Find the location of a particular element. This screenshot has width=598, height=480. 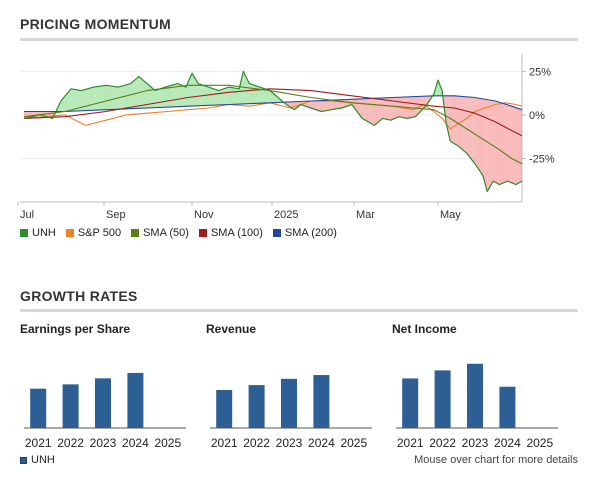

legend-item-unh: UNH is located at coordinates (38, 233).